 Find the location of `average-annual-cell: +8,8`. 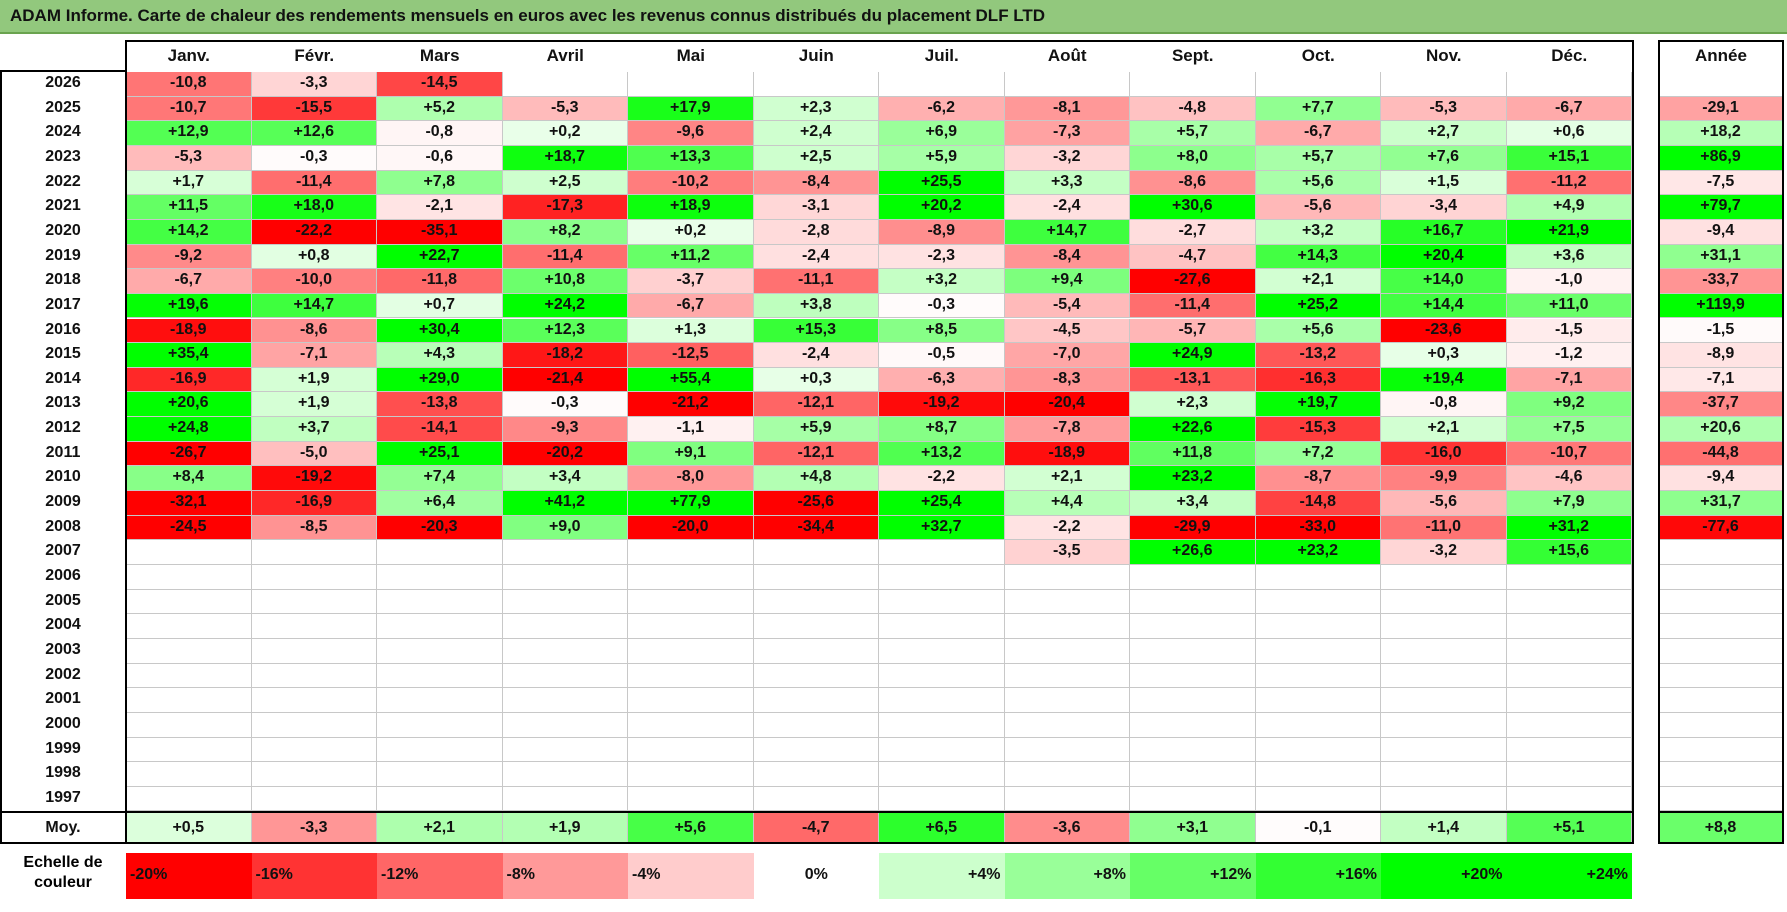

average-annual-cell: +8,8 is located at coordinates (1721, 828).